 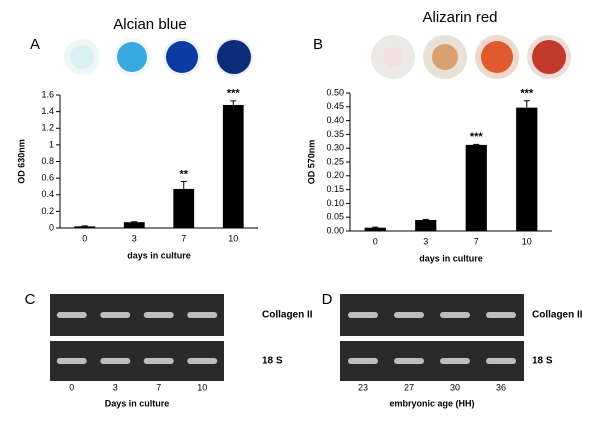 What do you see at coordinates (158, 387) in the screenshot?
I see `lane-label: 7` at bounding box center [158, 387].